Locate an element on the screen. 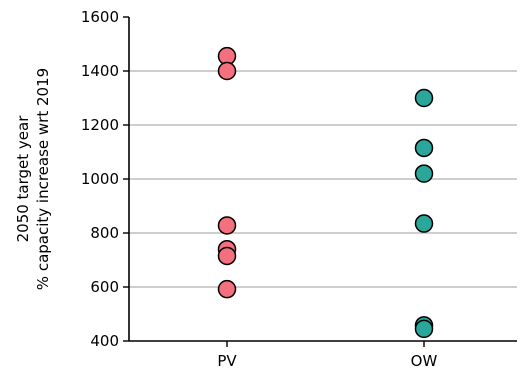 Image resolution: width=521 pixels, height=376 pixels. x-tick-label-ow: OW is located at coordinates (424, 361).